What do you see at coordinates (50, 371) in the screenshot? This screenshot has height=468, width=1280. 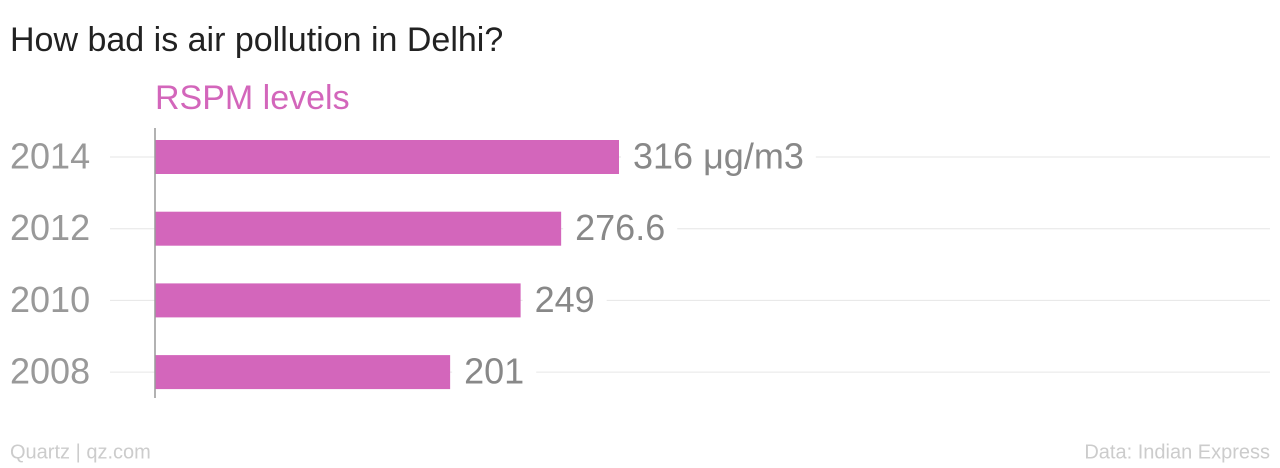 I see `y-tick-label: 2008` at bounding box center [50, 371].